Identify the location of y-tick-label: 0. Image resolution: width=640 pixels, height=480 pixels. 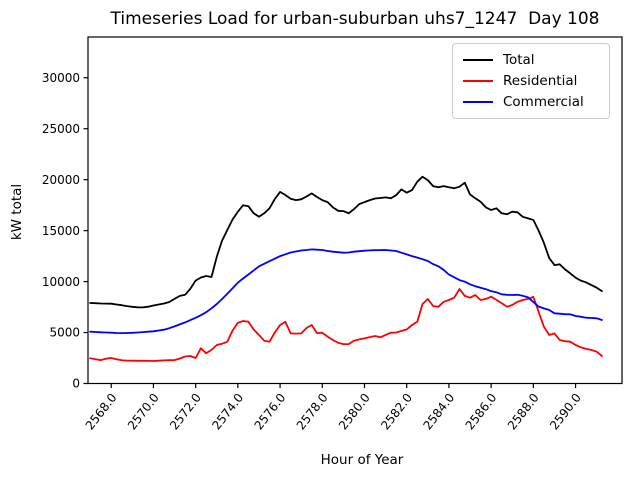
(76, 384).